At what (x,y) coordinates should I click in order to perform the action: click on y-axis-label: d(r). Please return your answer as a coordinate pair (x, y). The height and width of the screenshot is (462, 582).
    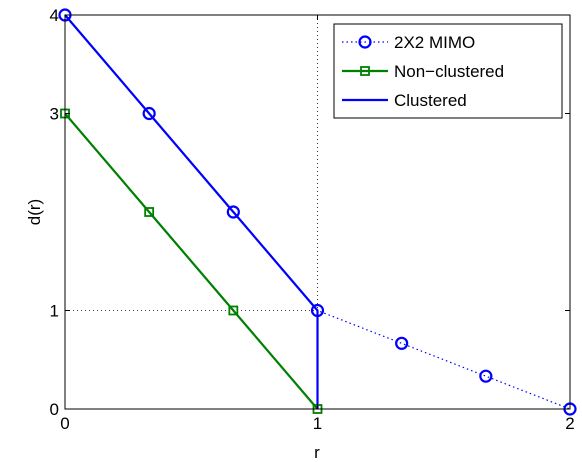
    Looking at the image, I should click on (34, 212).